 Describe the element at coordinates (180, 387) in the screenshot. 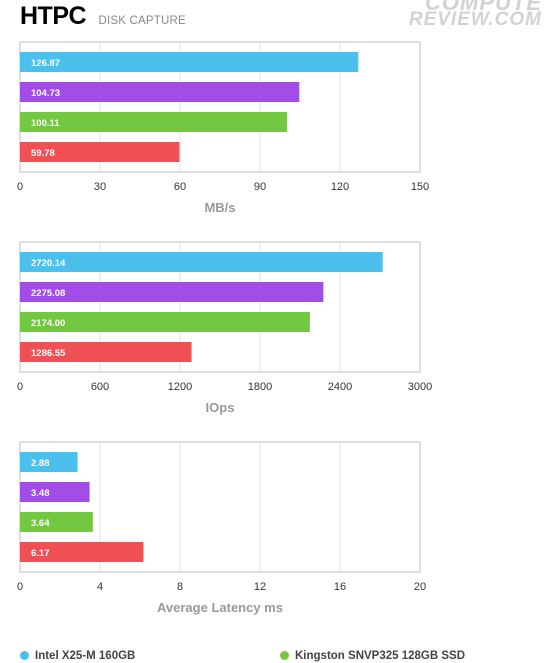

I see `chart-2-tick-label: 1200` at that location.